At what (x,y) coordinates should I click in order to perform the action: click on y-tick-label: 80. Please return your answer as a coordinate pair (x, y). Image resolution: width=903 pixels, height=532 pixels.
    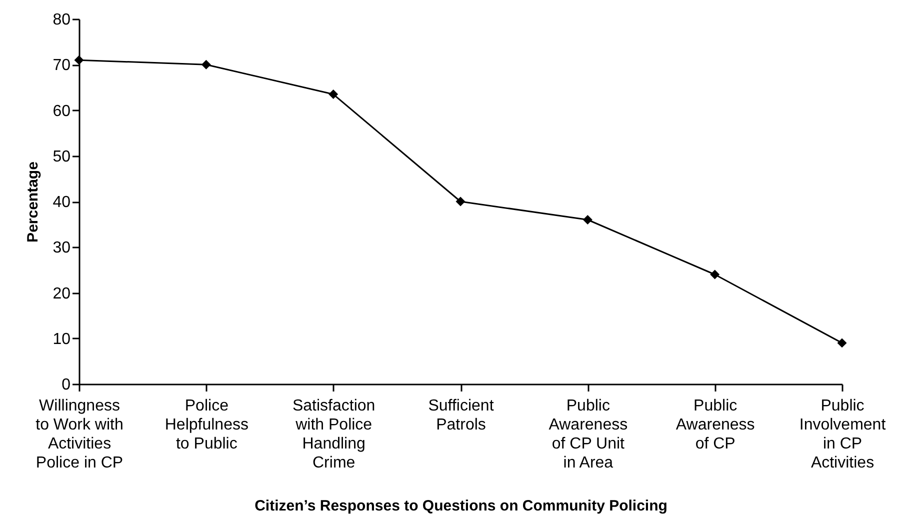
    Looking at the image, I should click on (61, 20).